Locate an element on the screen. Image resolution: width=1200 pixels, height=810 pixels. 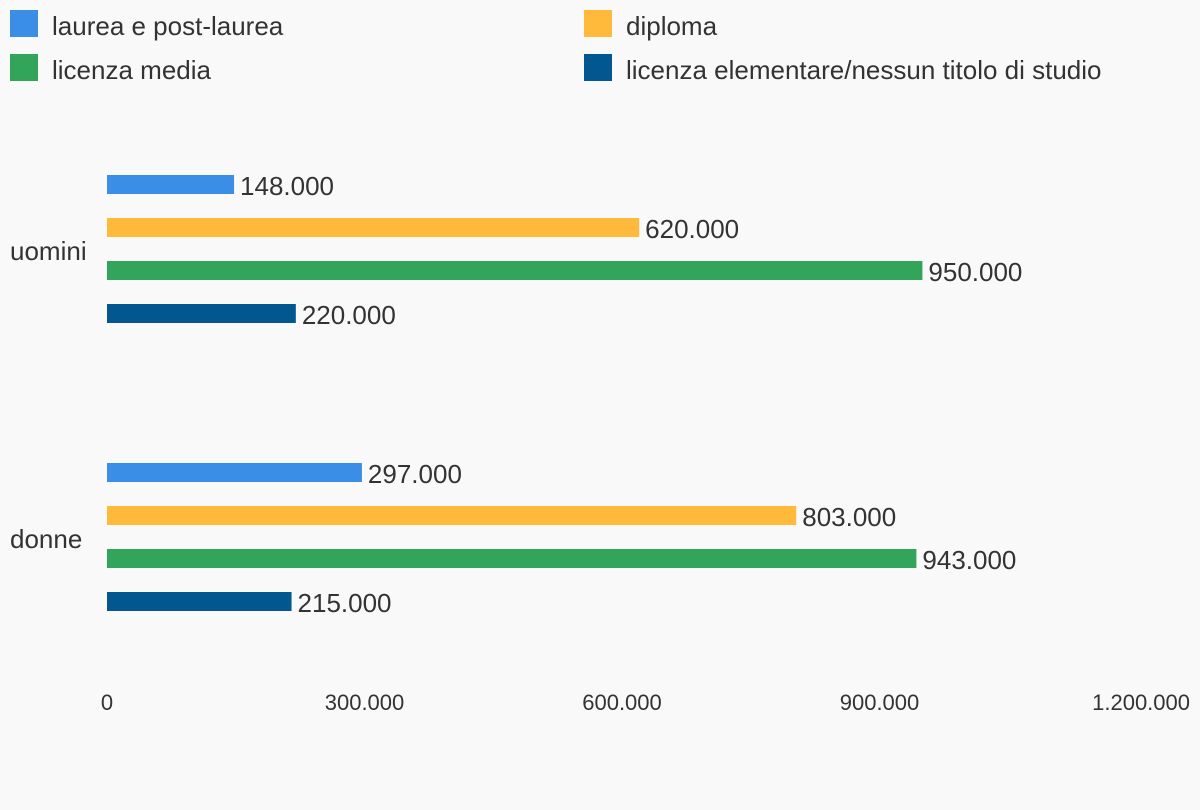
legend-item: diploma is located at coordinates (651, 25).